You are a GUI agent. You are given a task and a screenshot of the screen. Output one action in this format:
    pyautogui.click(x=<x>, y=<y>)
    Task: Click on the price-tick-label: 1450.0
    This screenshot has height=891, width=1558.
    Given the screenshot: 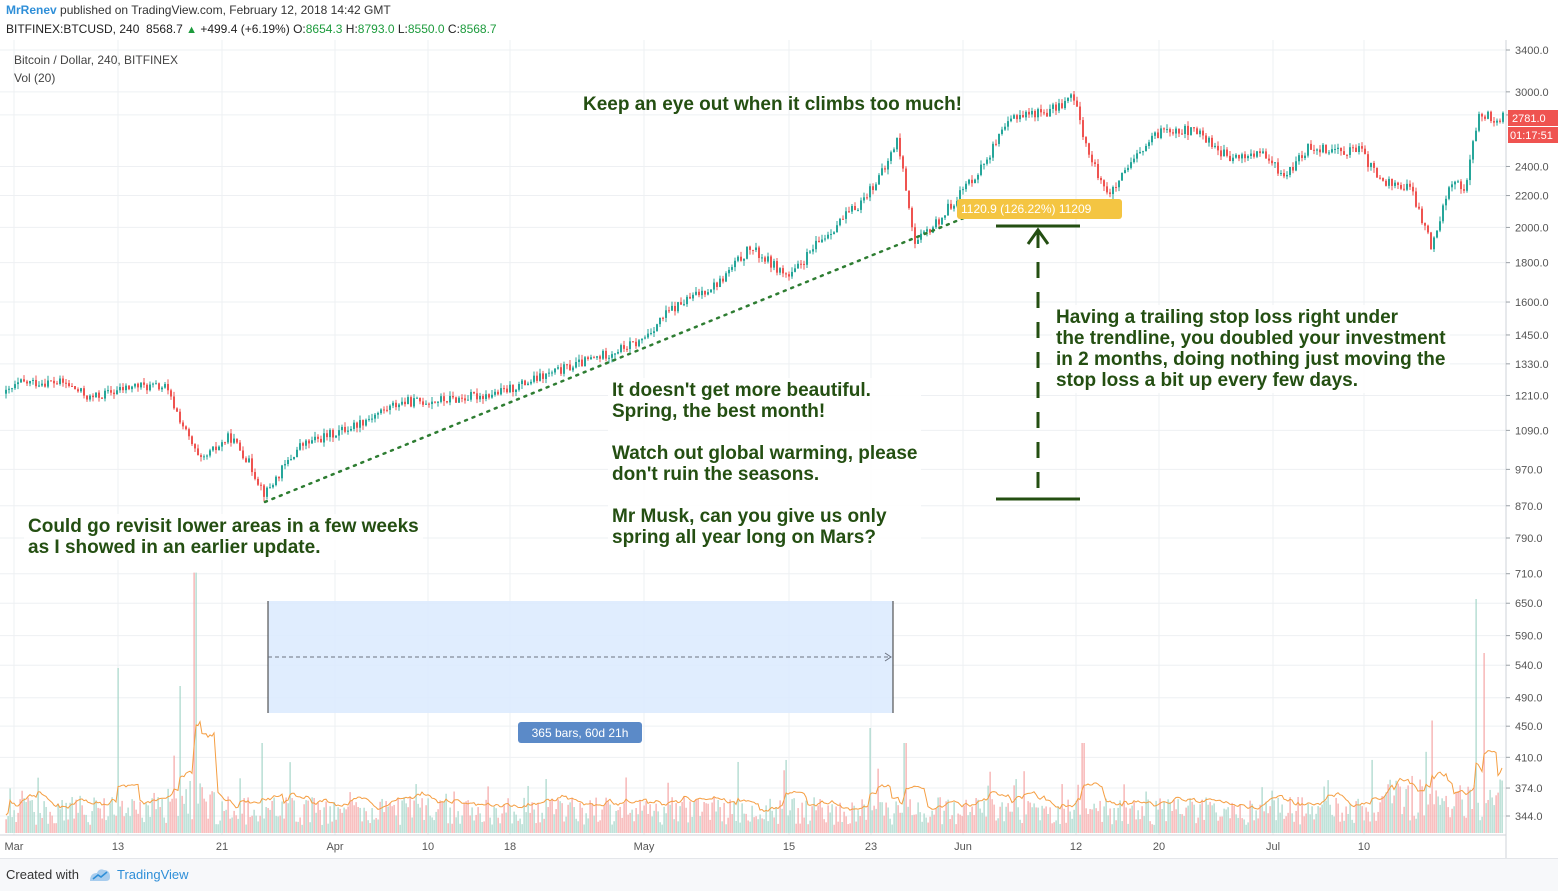 What is the action you would take?
    pyautogui.click(x=1532, y=336)
    